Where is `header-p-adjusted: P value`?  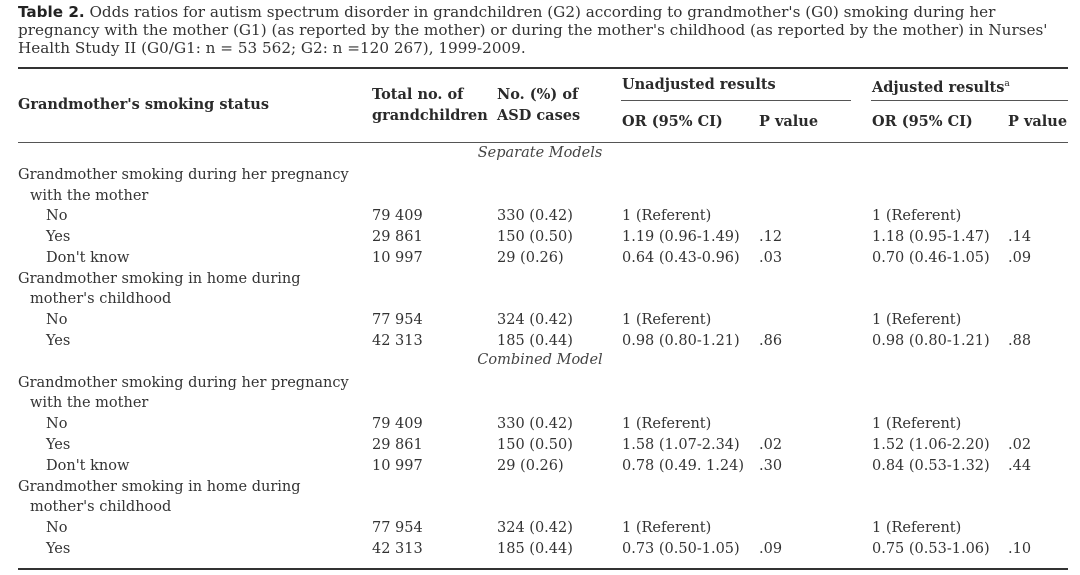 header-p-adjusted: P value is located at coordinates (1038, 121).